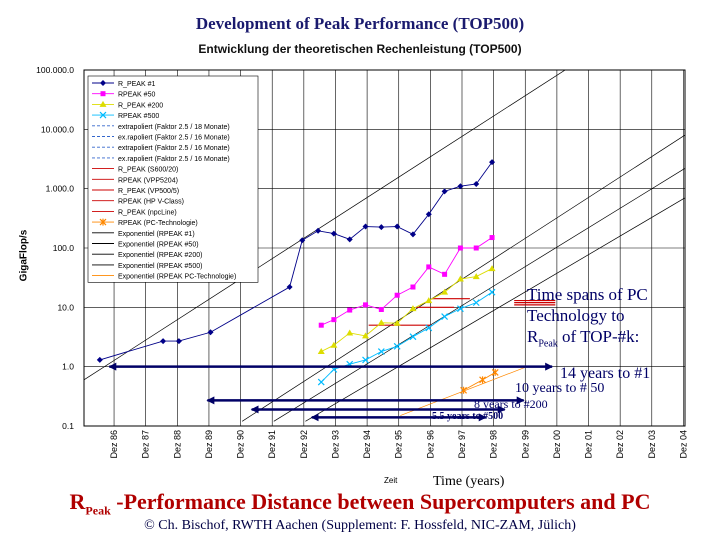  I want to click on x-tick-label: Dez 02, so click(620, 444).